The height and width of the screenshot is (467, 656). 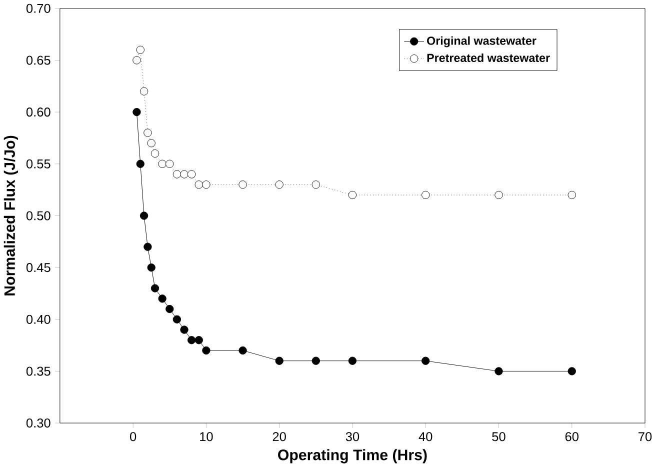 I want to click on x-tick-label: 70, so click(x=645, y=437).